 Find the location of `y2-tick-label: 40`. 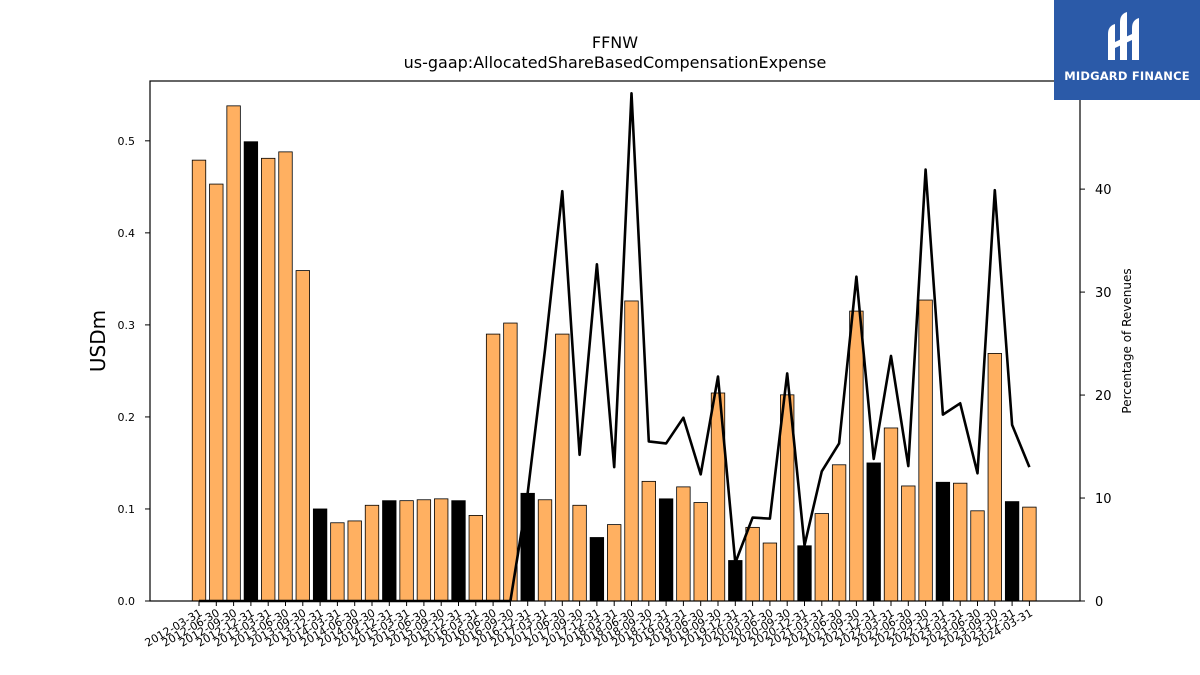

y2-tick-label: 40 is located at coordinates (1103, 190).